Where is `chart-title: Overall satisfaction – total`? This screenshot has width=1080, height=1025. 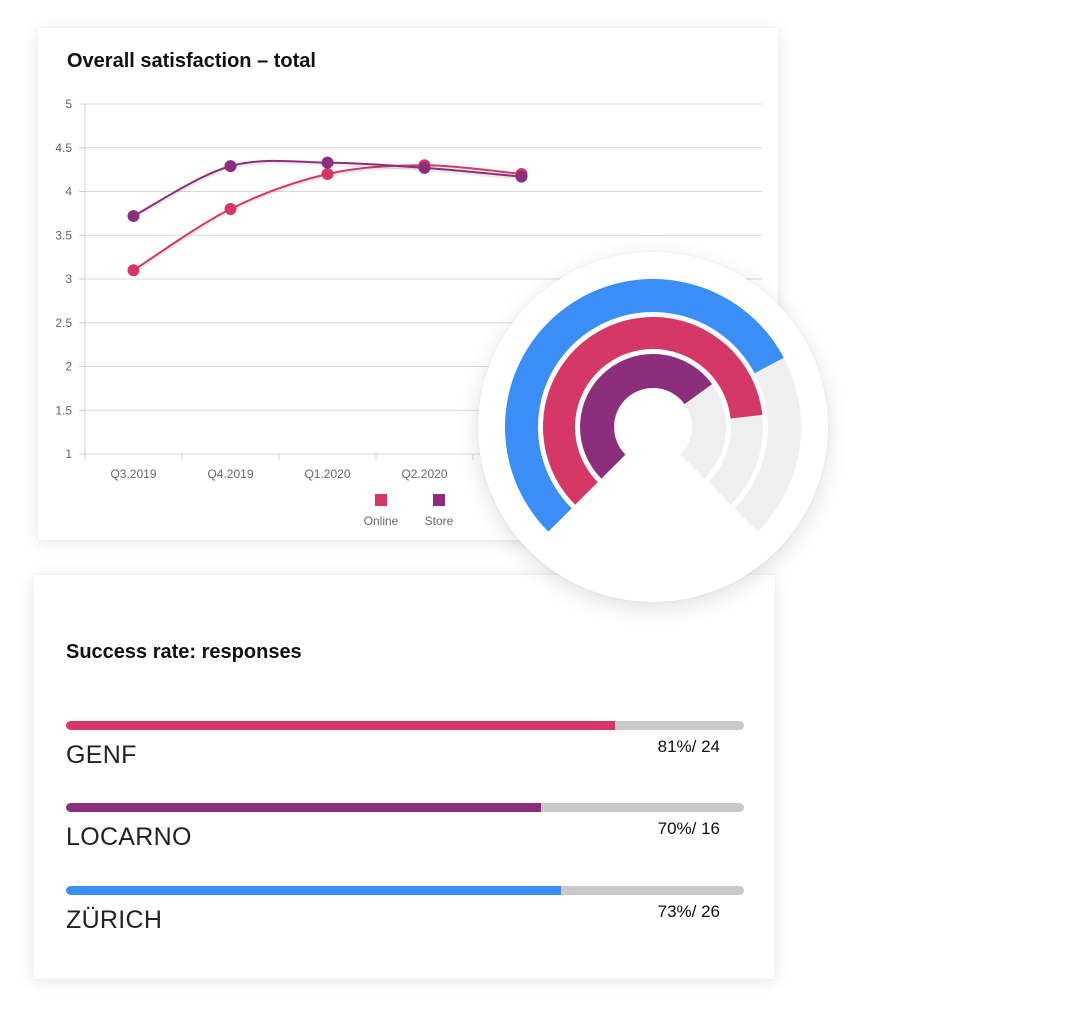
chart-title: Overall satisfaction – total is located at coordinates (191, 61).